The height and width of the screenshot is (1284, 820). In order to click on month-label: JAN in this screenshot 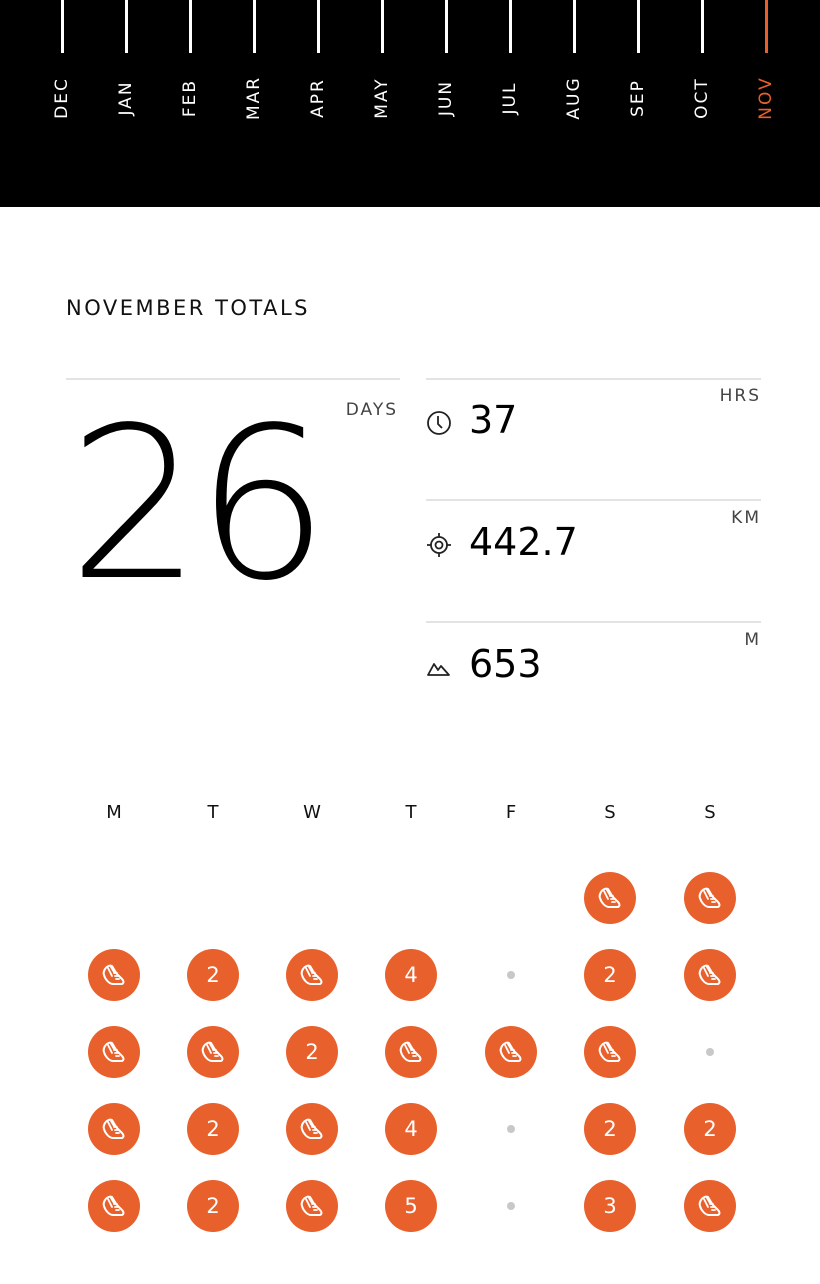, I will do `click(126, 98)`.